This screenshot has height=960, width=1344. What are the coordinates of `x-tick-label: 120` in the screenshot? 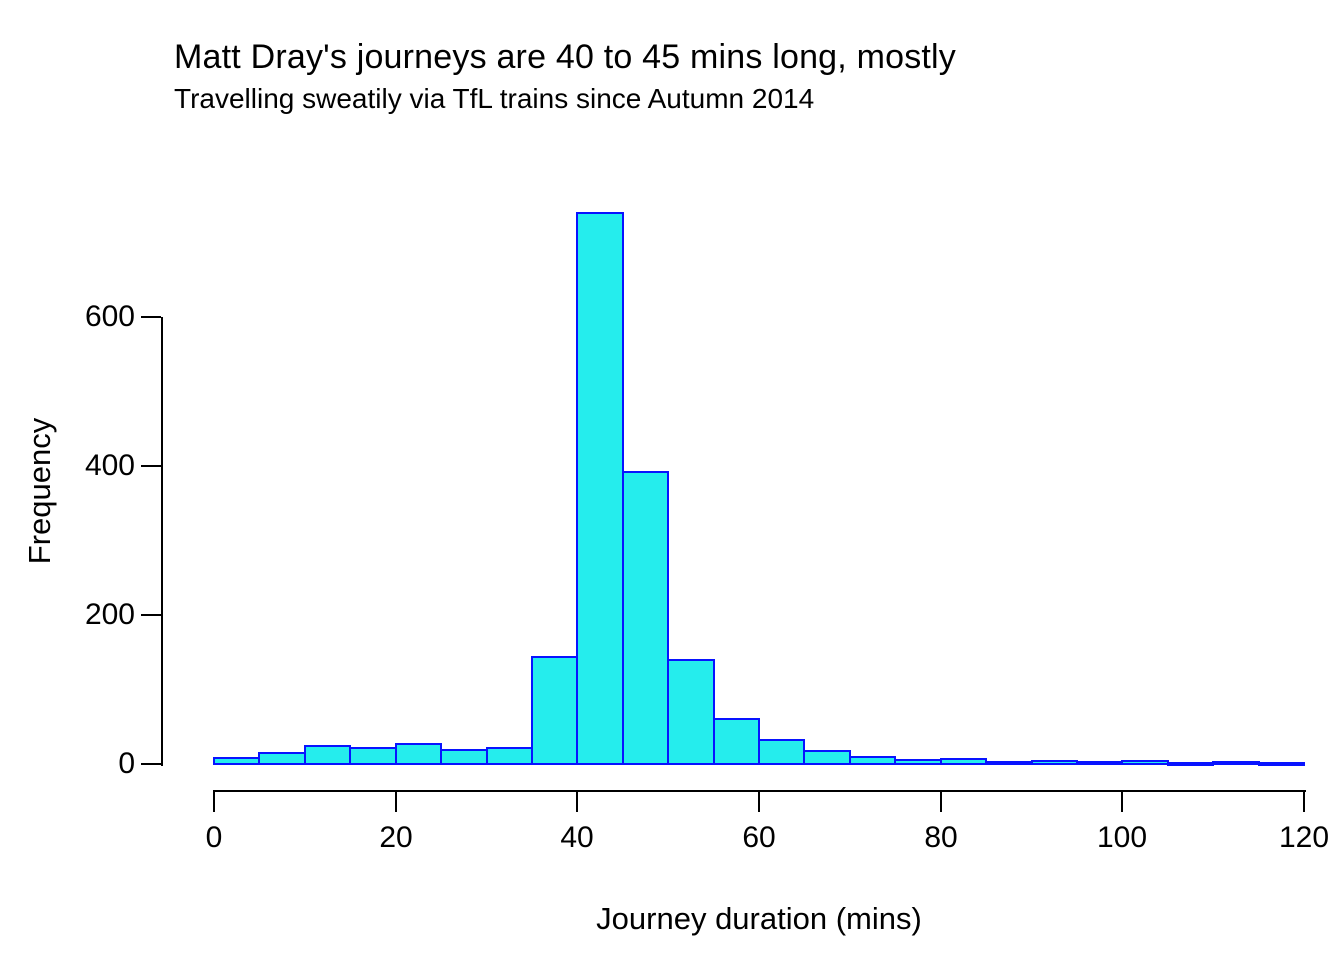 It's located at (1304, 837).